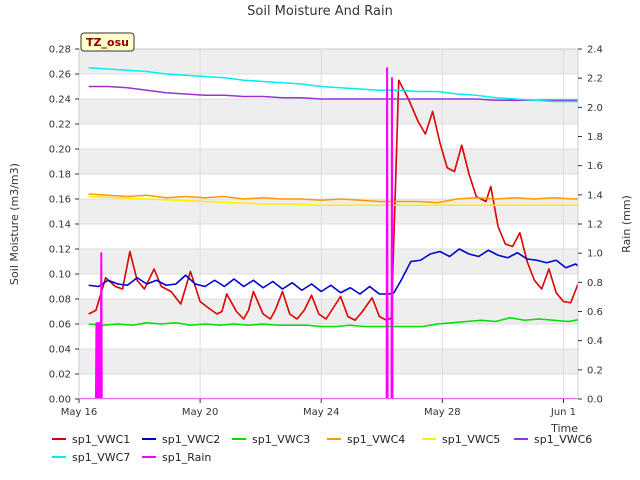  I want to click on y-tick-label: 0.22, so click(60, 125).